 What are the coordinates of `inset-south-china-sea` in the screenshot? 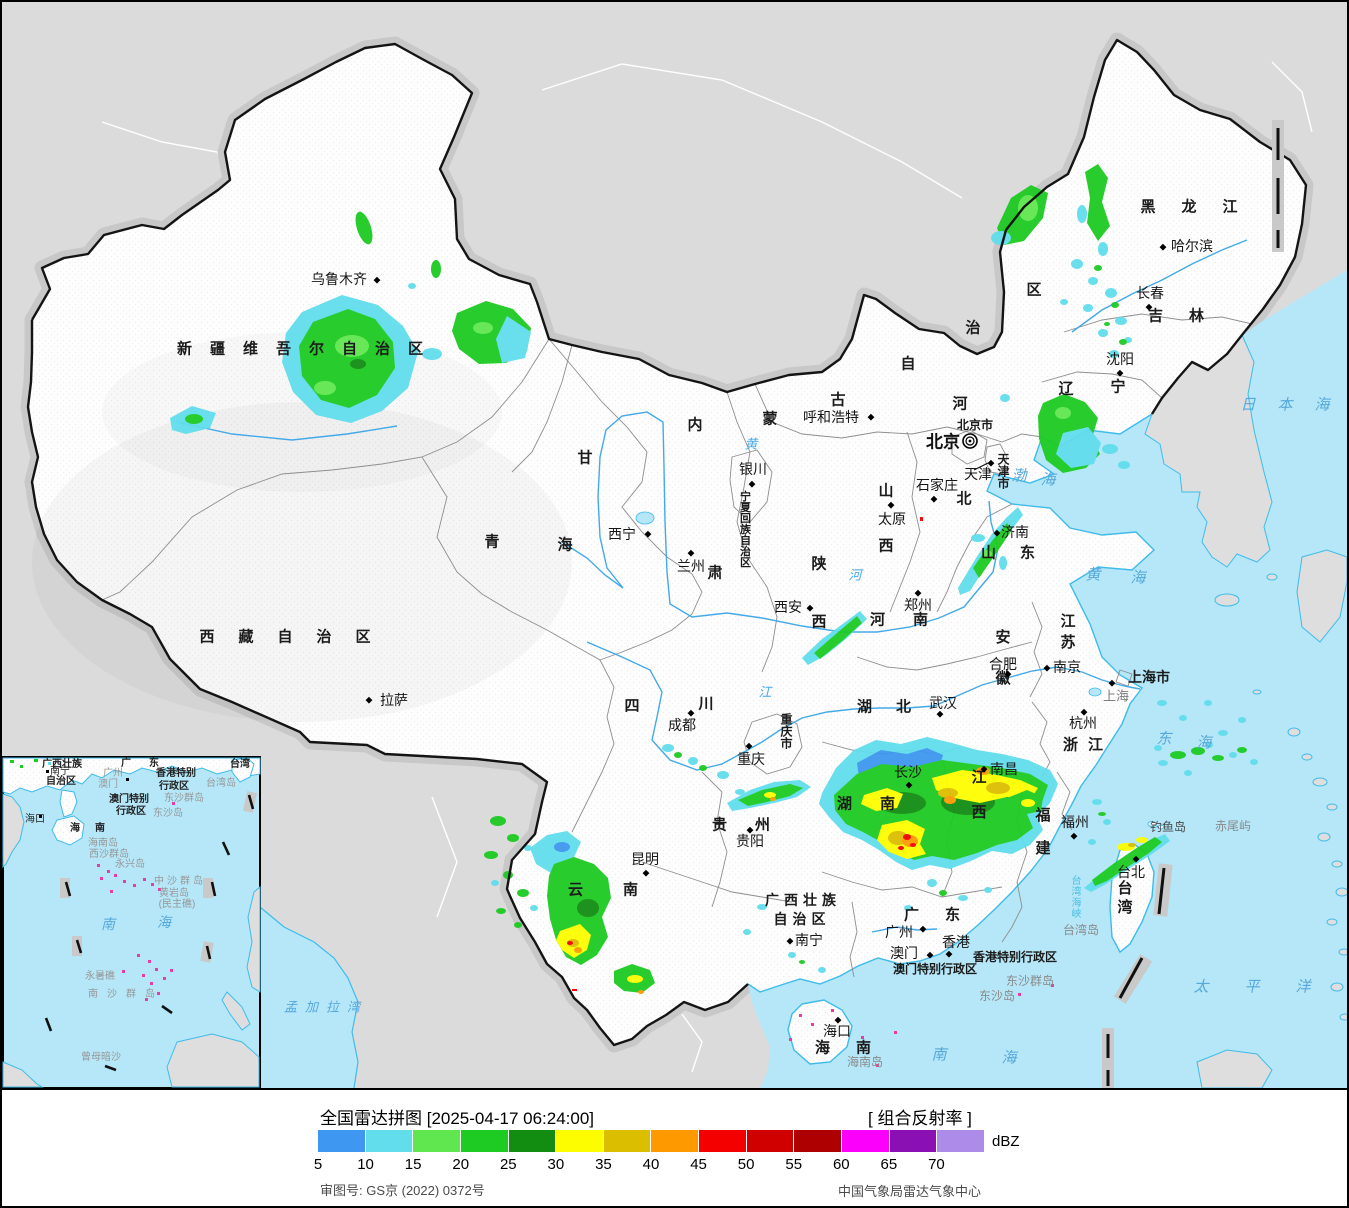 It's located at (131, 922).